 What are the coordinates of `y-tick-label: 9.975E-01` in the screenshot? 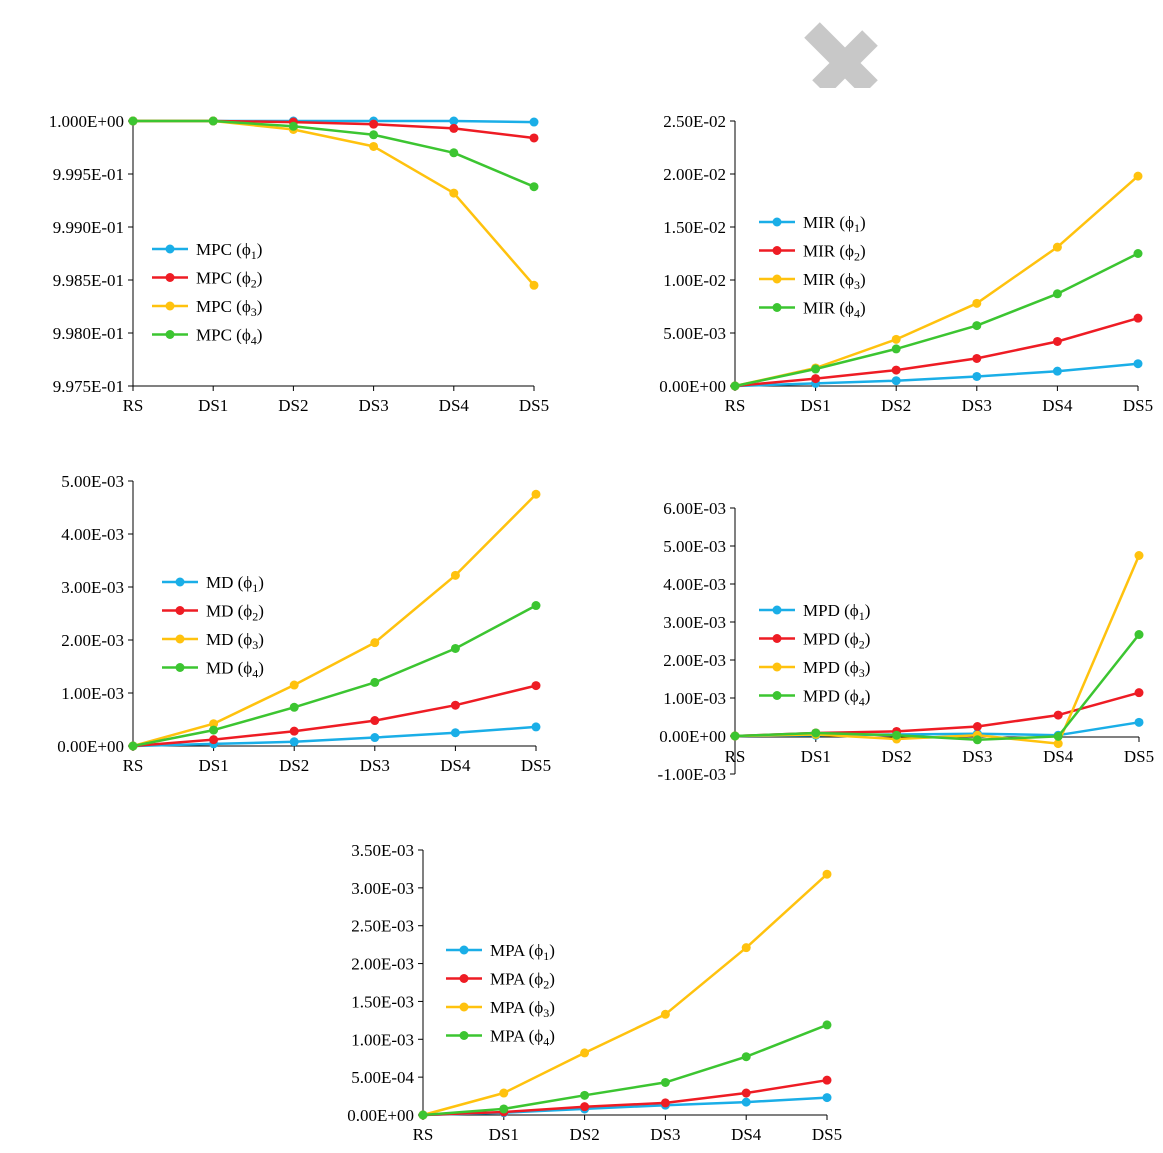 It's located at (88, 386).